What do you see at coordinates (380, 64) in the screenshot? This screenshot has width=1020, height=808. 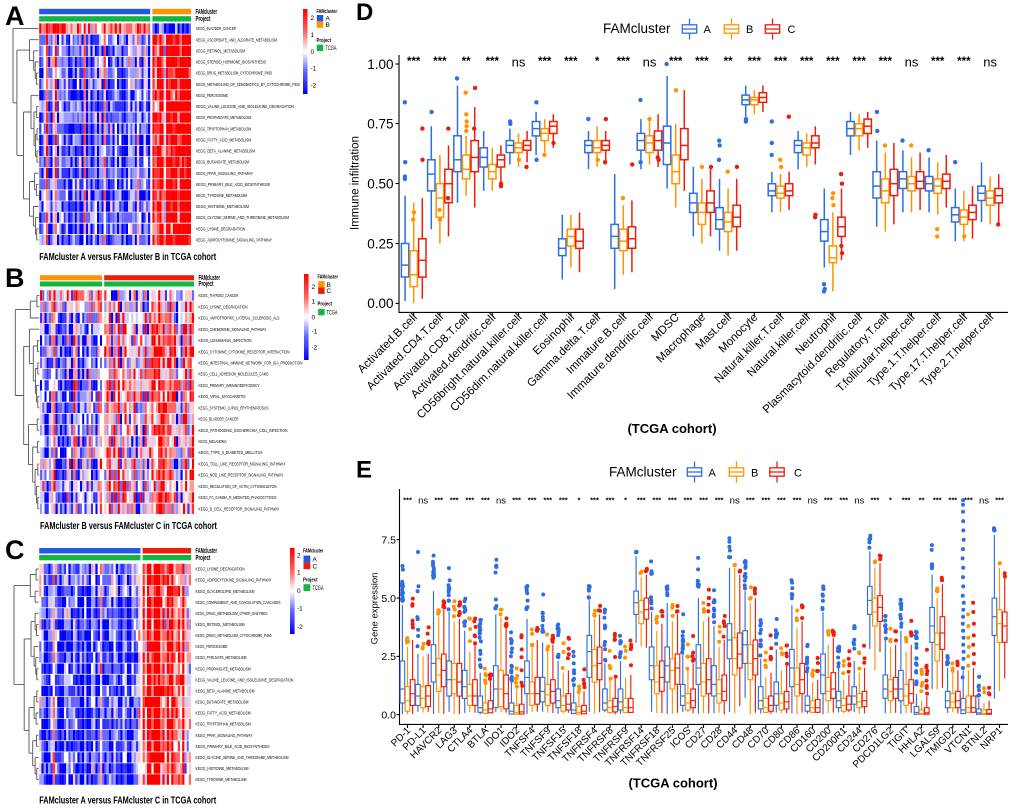 I see `svg-text: 1.00` at bounding box center [380, 64].